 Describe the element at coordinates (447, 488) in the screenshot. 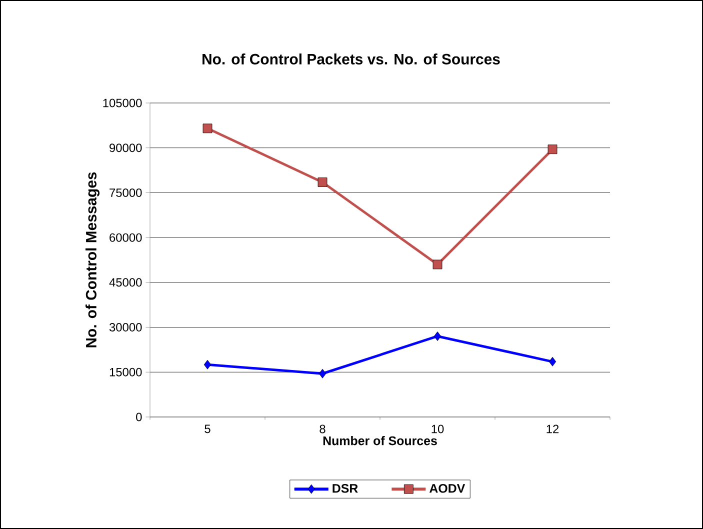

I see `legend-label: AODV` at that location.